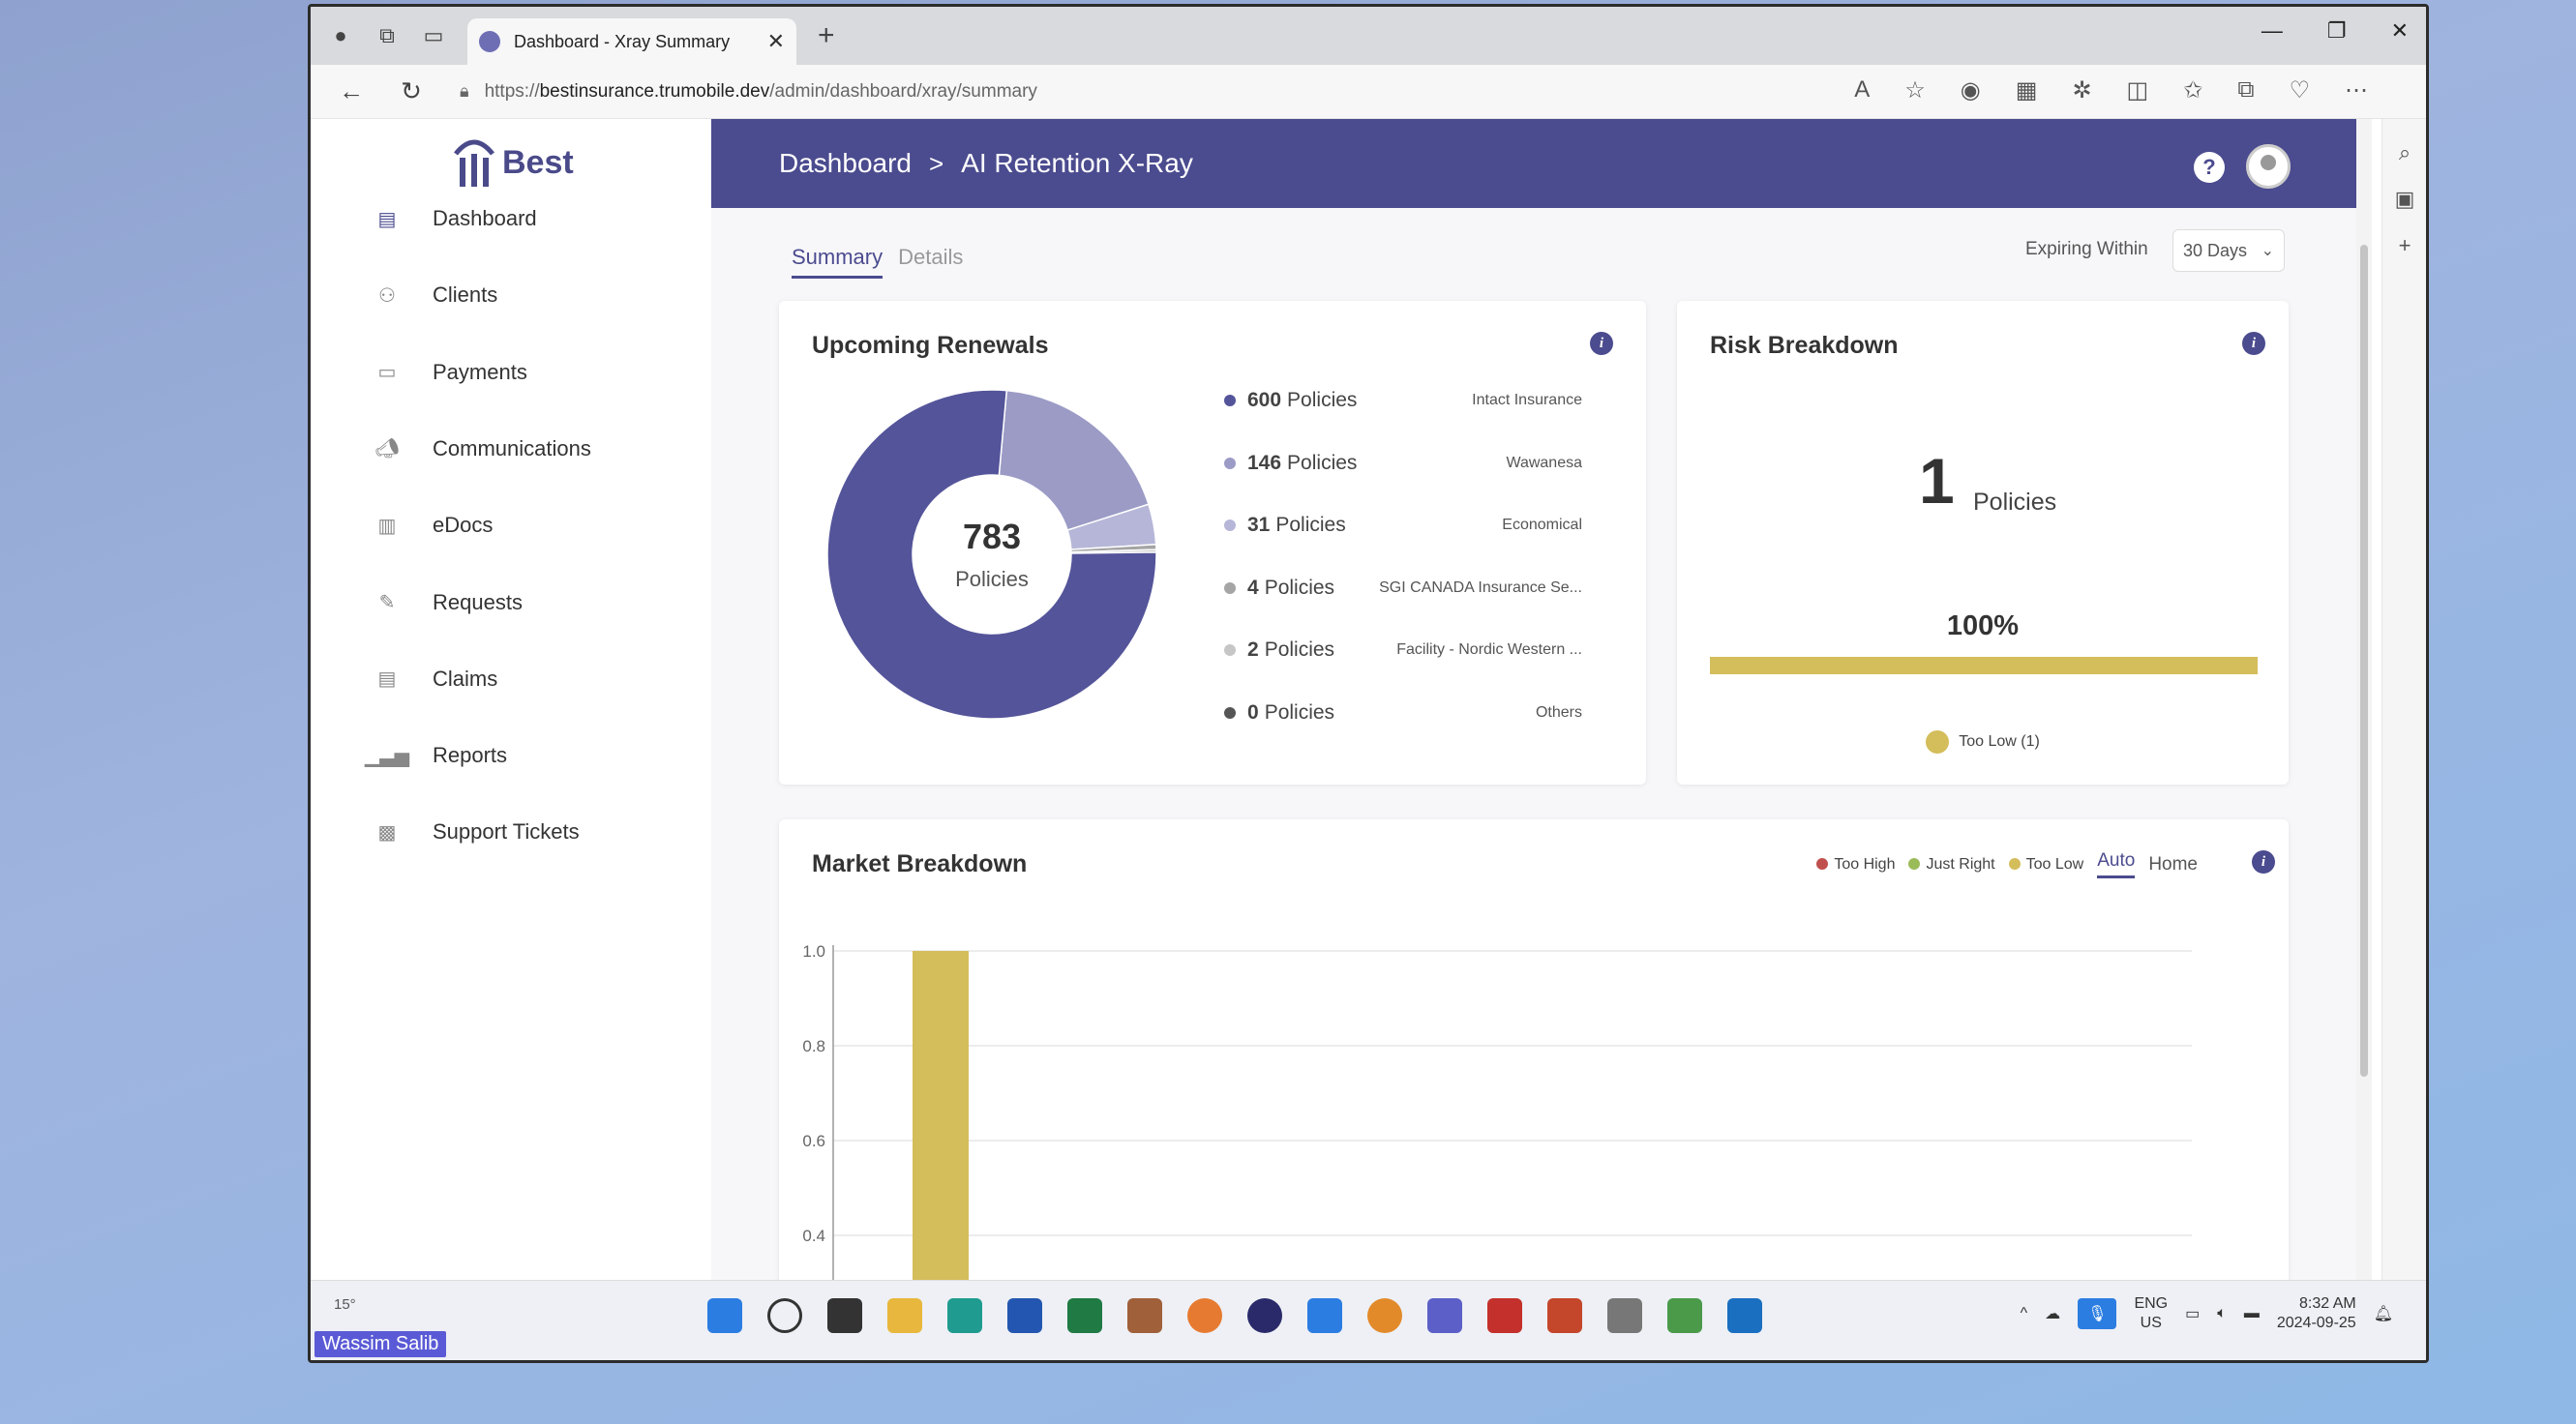 Image resolution: width=2576 pixels, height=1424 pixels. What do you see at coordinates (2316, 1323) in the screenshot?
I see `clock-date: 2024-09-25` at bounding box center [2316, 1323].